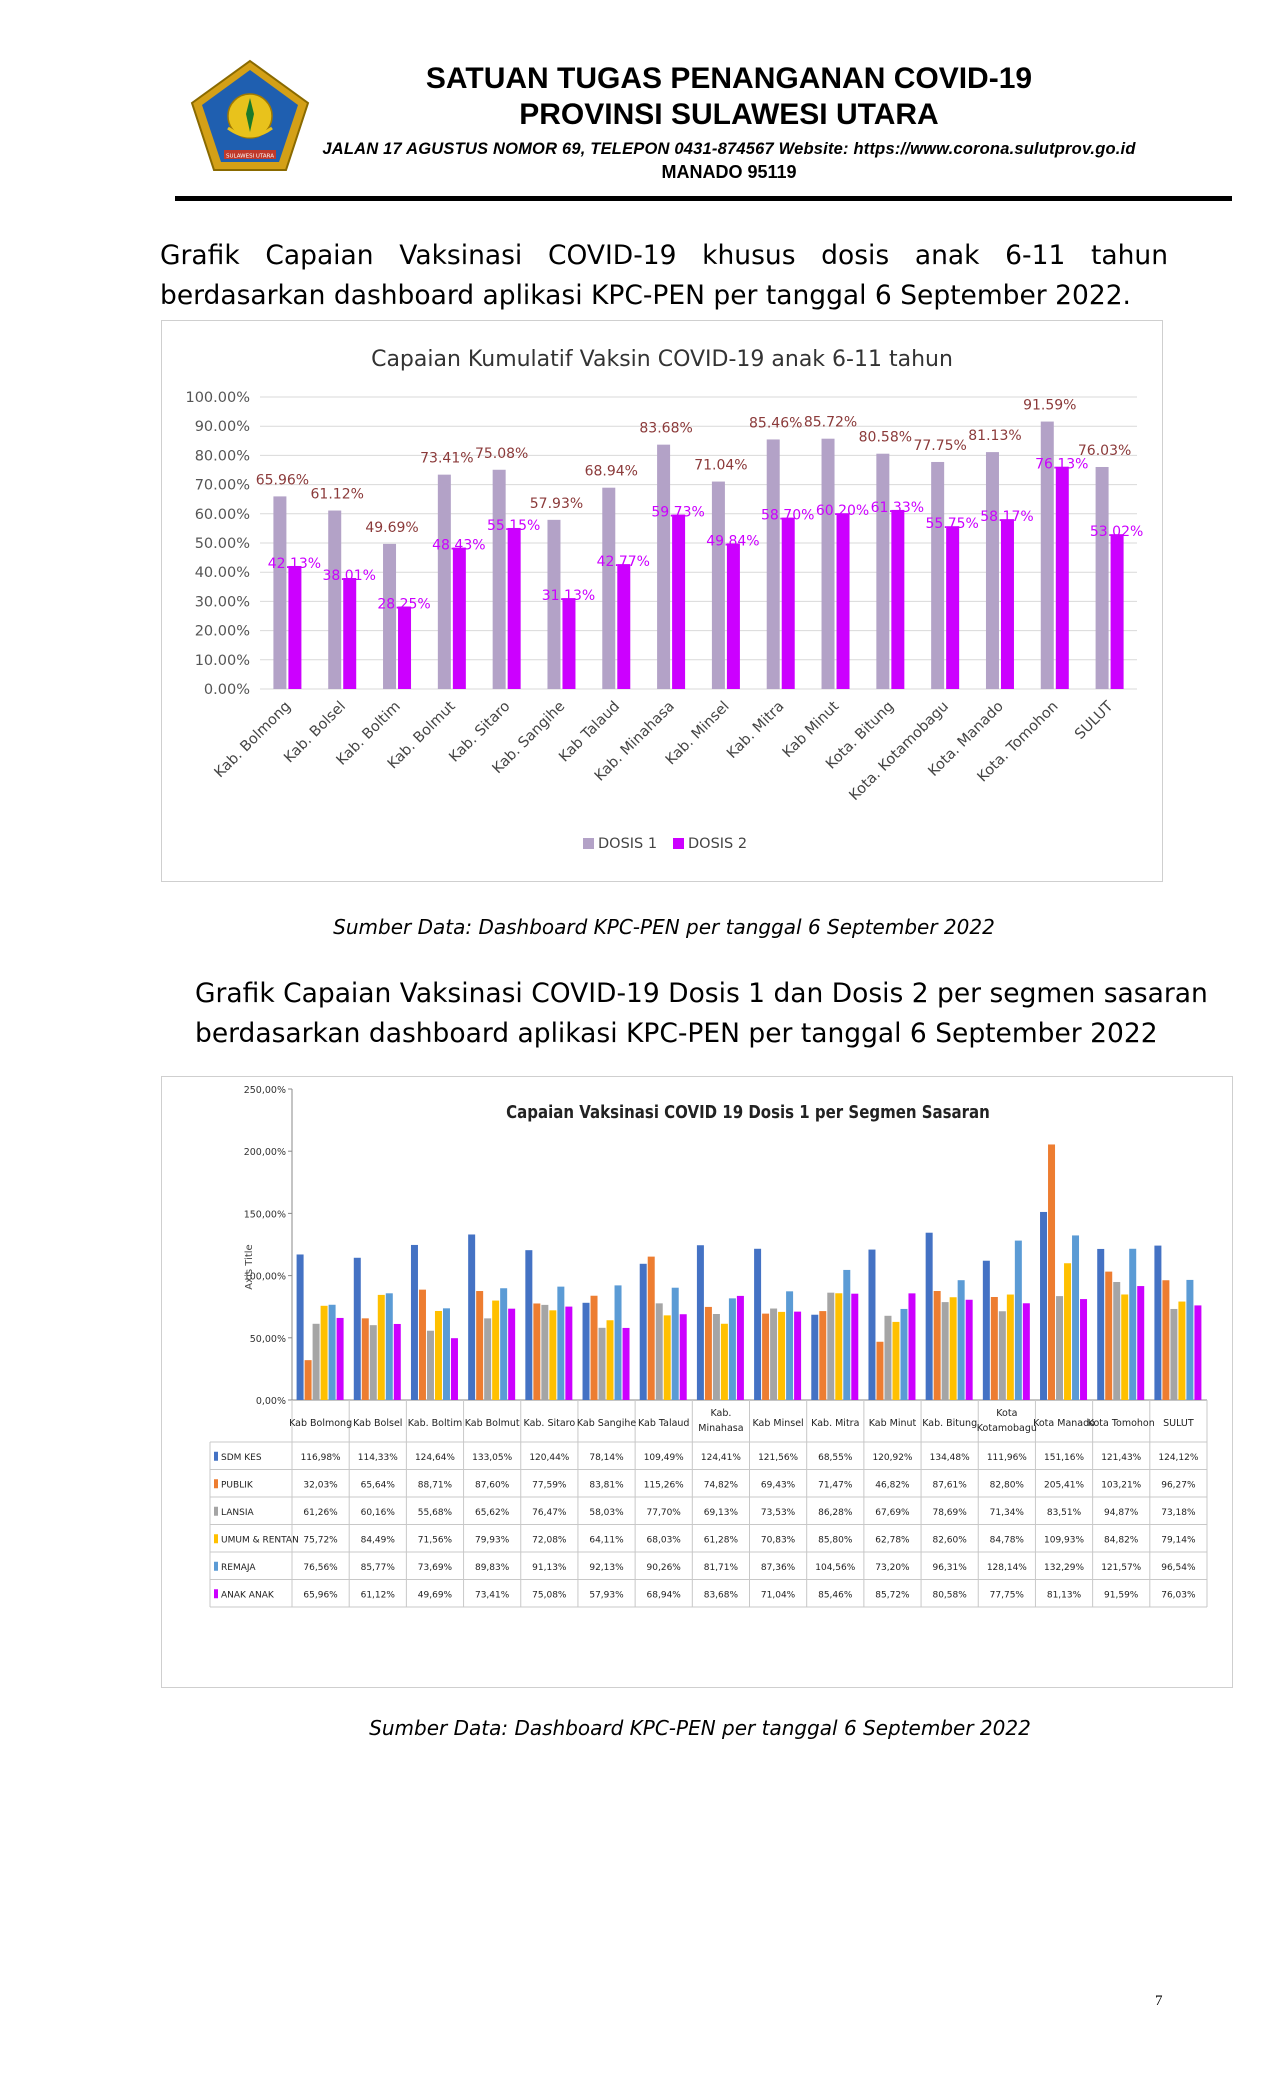 This screenshot has width=1275, height=2100. Describe the element at coordinates (216, 1456) in the screenshot. I see `chart2-legend-key-sdm-kes` at that location.